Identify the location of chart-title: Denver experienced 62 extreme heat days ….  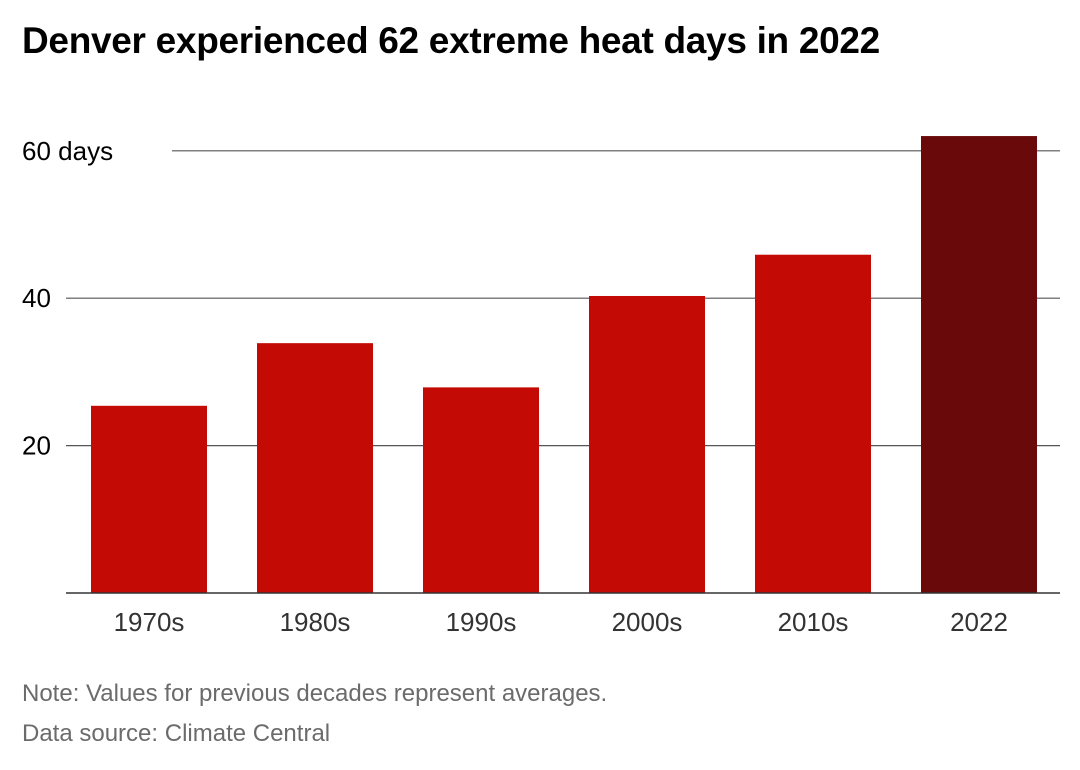
(451, 40).